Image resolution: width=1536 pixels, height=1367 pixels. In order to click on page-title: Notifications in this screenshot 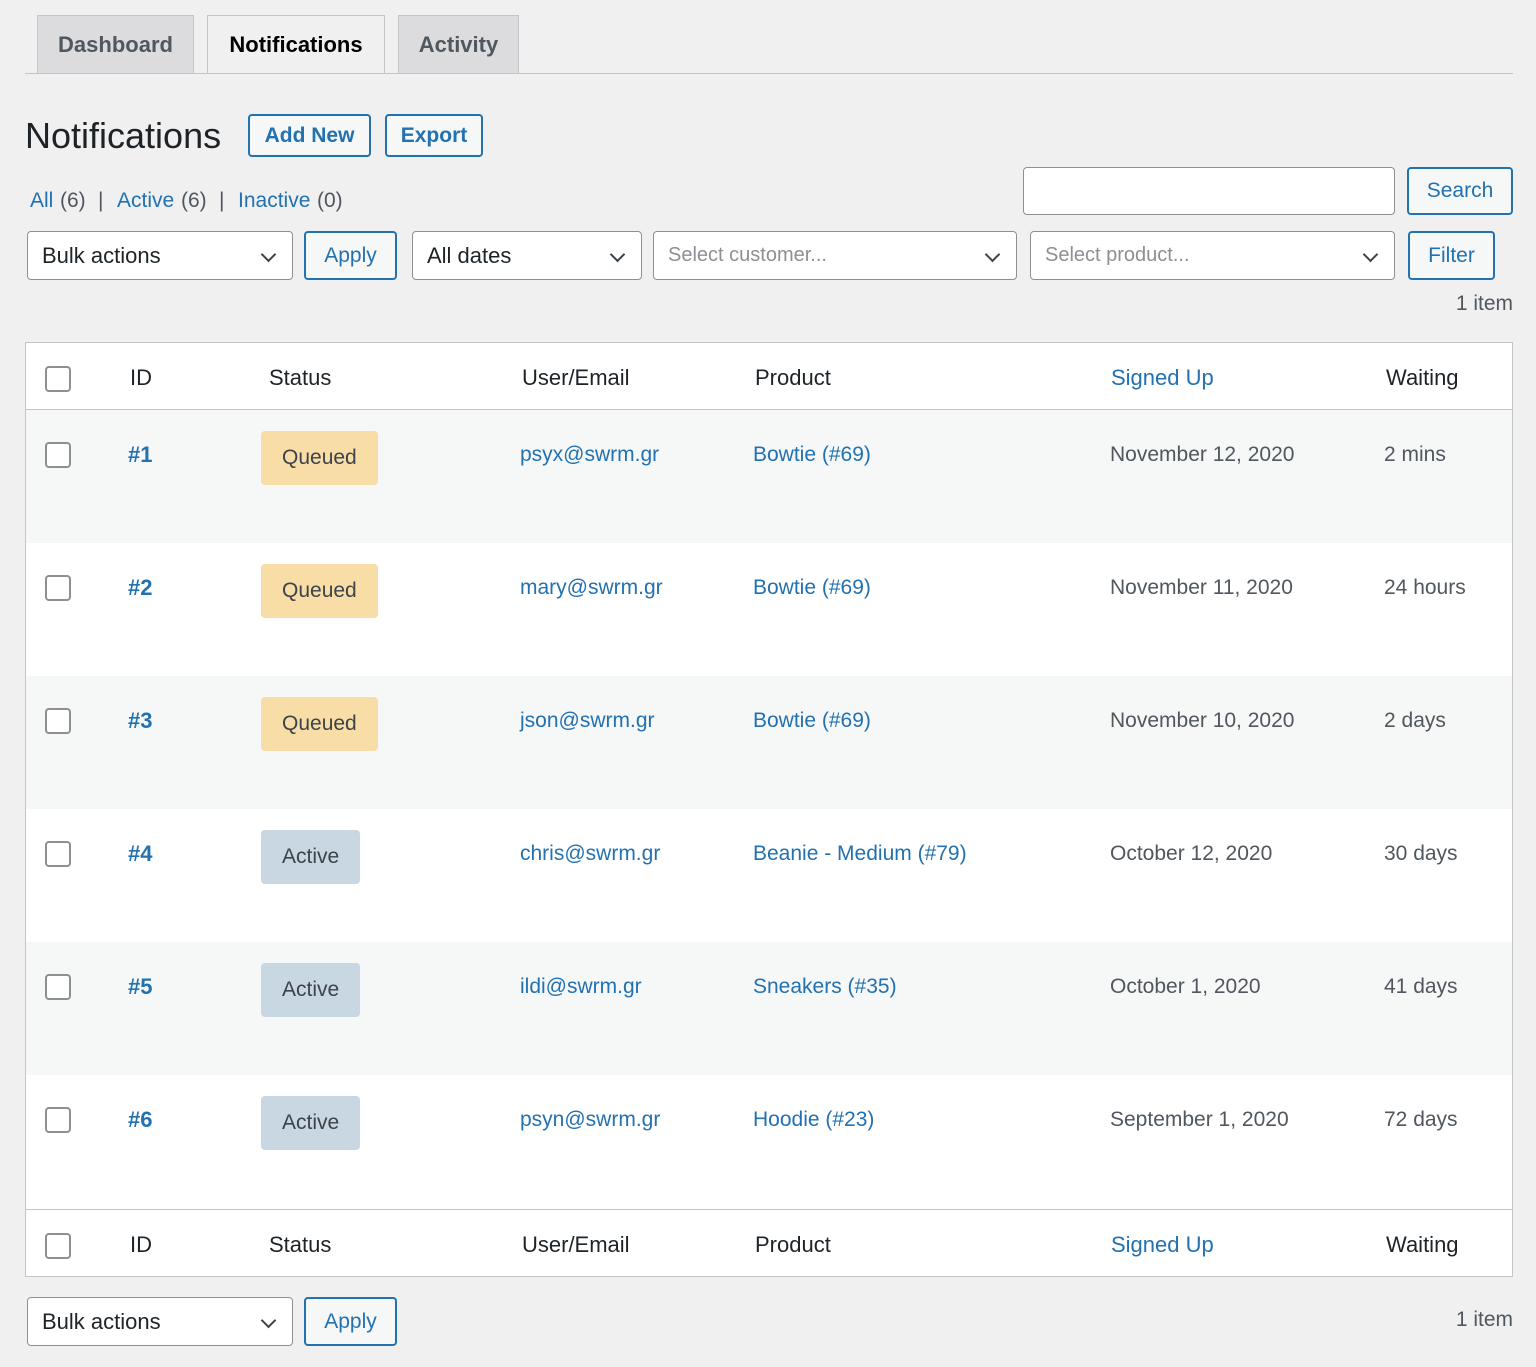, I will do `click(123, 135)`.